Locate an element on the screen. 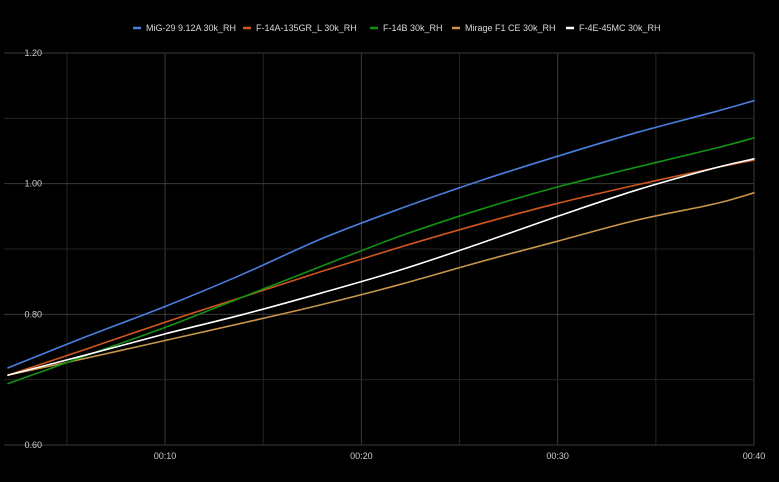  legend-label: F-4E-45MC 30k_RH is located at coordinates (620, 28).